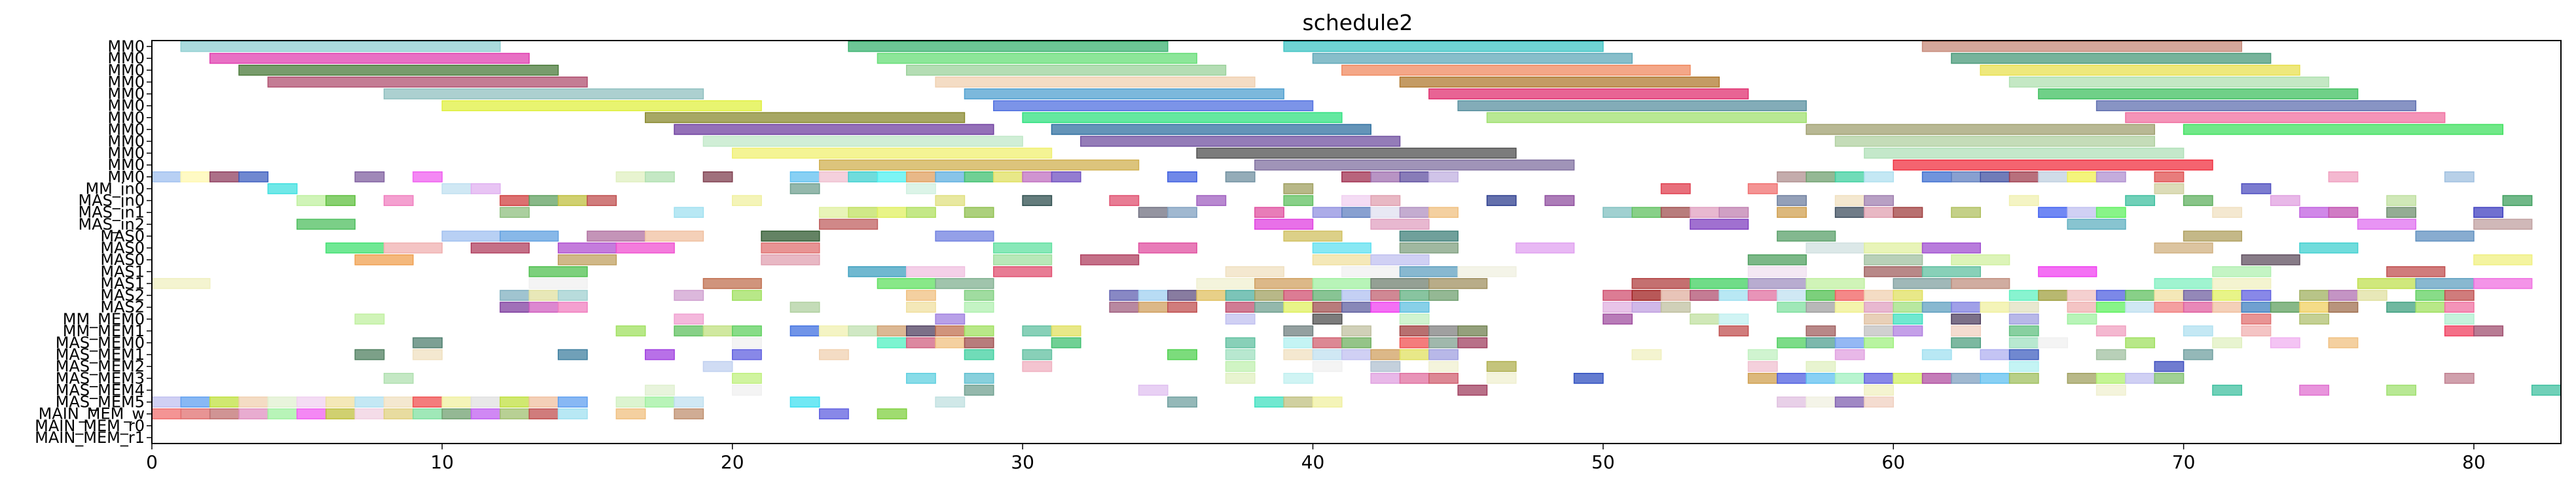 This screenshot has height=488, width=2576. What do you see at coordinates (1603, 462) in the screenshot?
I see `x-tick-label: 50` at bounding box center [1603, 462].